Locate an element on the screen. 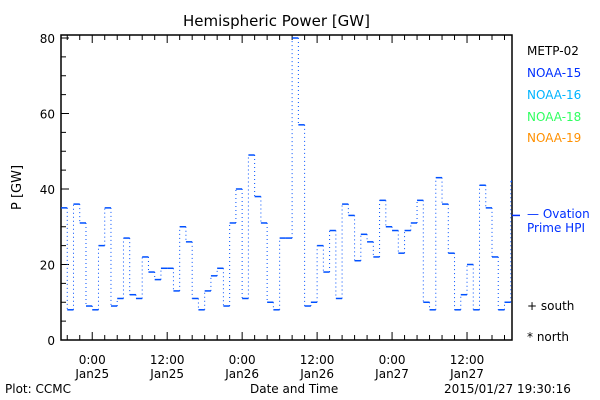  y-tick-label: 20 is located at coordinates (47, 266).